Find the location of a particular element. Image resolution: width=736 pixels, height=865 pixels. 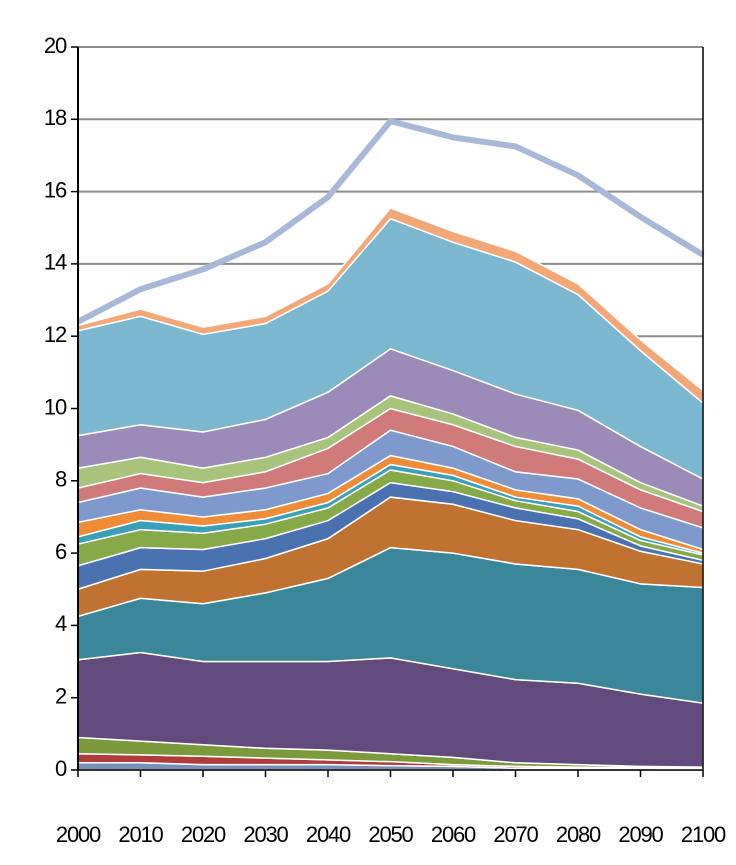

x-tick-label: 2060 is located at coordinates (453, 834).